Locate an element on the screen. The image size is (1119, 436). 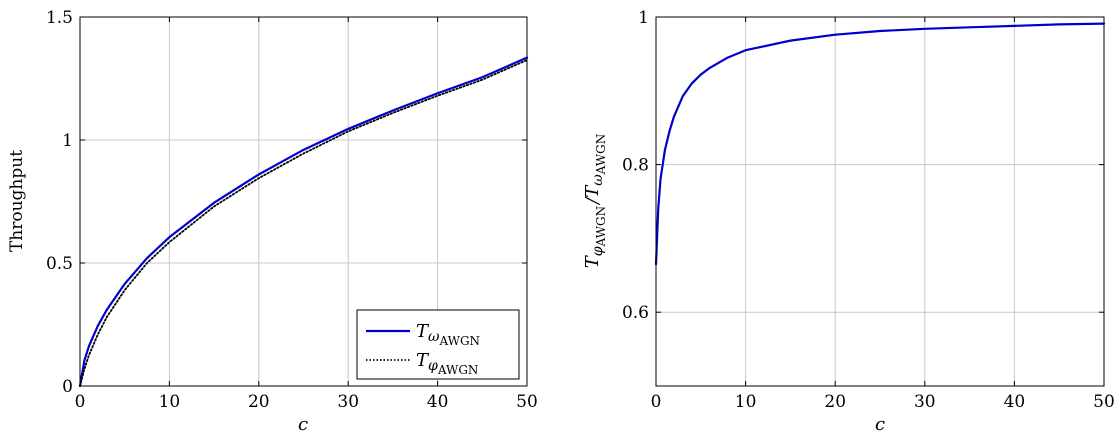
right-x-tick-label: 20 is located at coordinates (835, 402).